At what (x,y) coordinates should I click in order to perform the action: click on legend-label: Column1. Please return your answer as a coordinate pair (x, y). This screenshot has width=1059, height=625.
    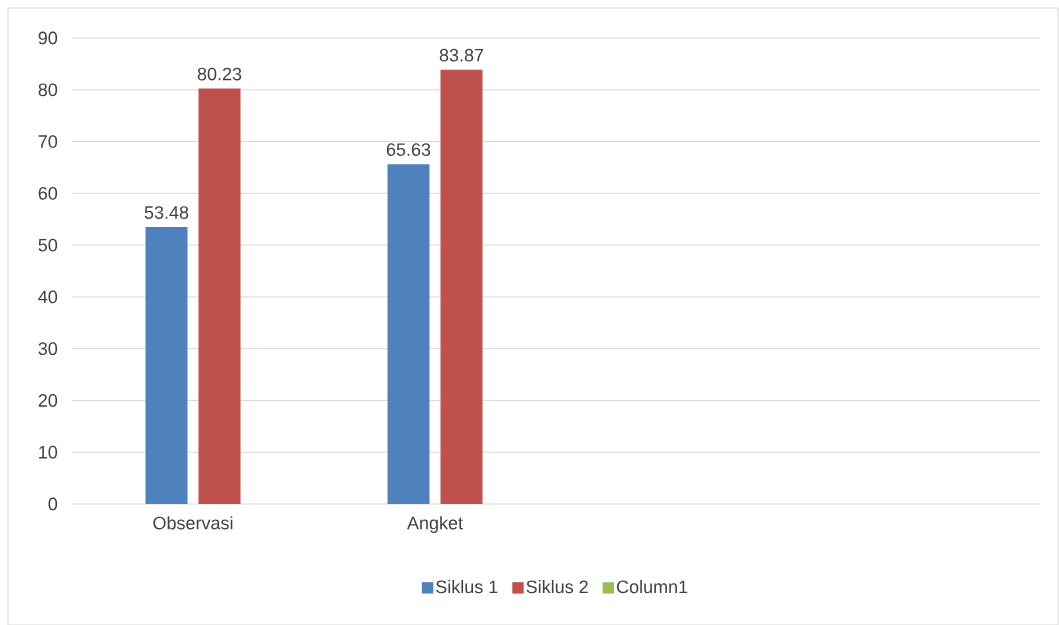
    Looking at the image, I should click on (652, 586).